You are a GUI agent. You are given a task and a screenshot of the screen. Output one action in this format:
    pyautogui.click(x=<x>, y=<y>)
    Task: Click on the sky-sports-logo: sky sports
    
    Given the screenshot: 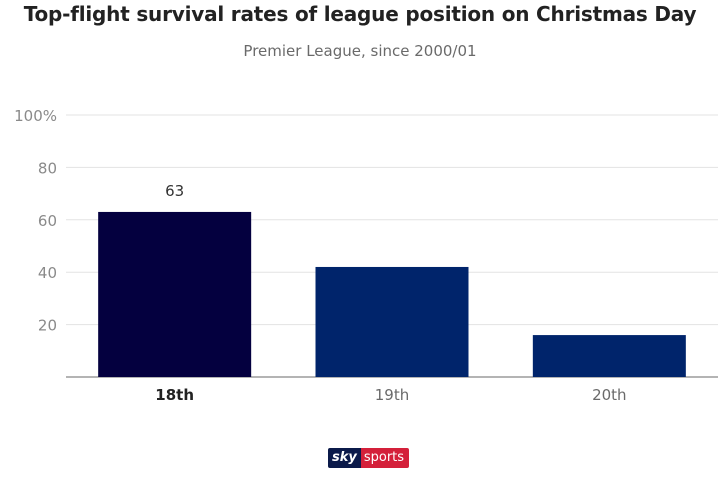 What is the action you would take?
    pyautogui.click(x=369, y=458)
    